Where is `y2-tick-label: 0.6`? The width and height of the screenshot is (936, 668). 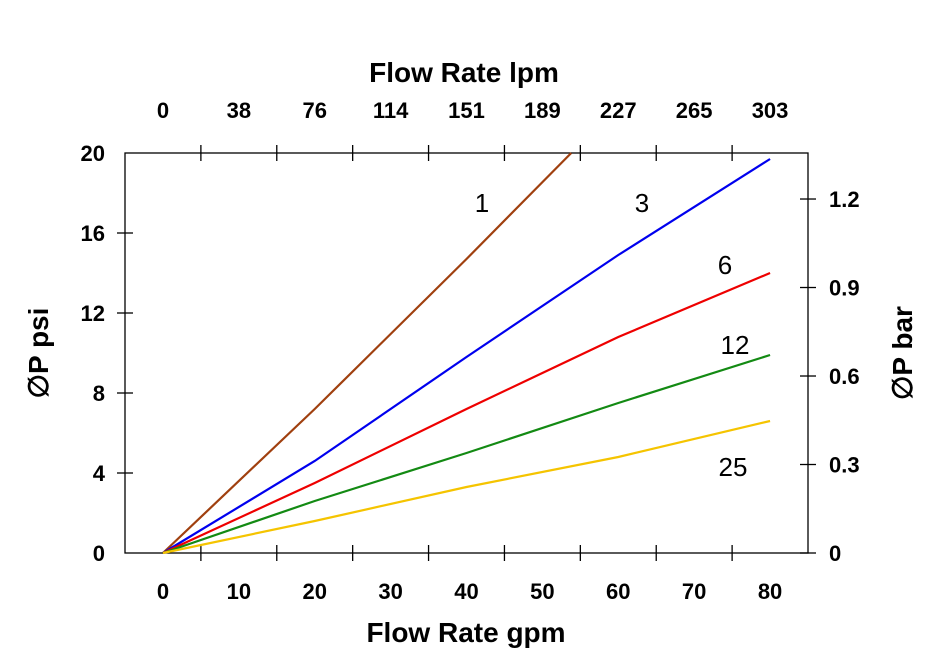 y2-tick-label: 0.6 is located at coordinates (844, 376).